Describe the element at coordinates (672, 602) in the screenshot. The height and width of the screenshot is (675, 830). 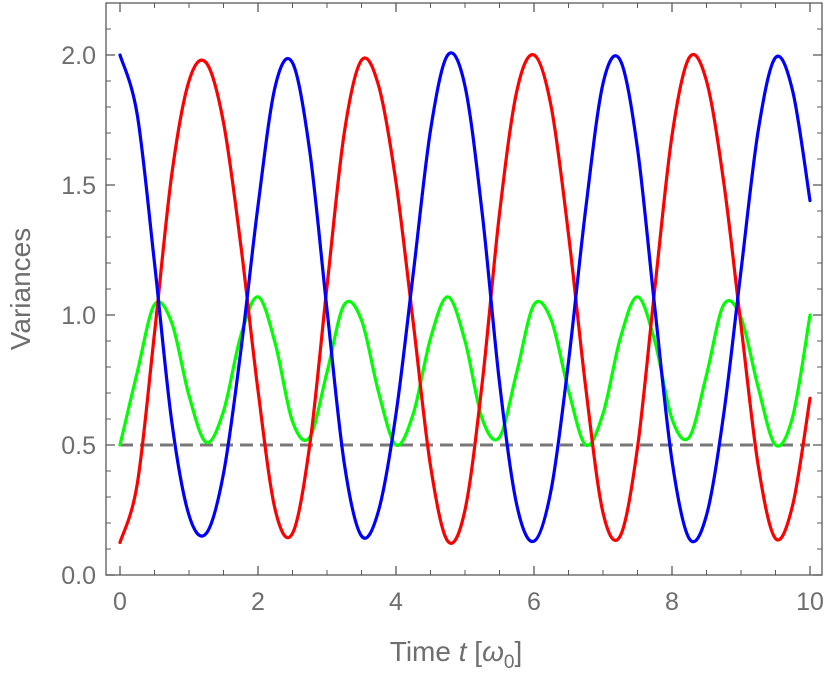
I see `x-tick-label: 8` at that location.